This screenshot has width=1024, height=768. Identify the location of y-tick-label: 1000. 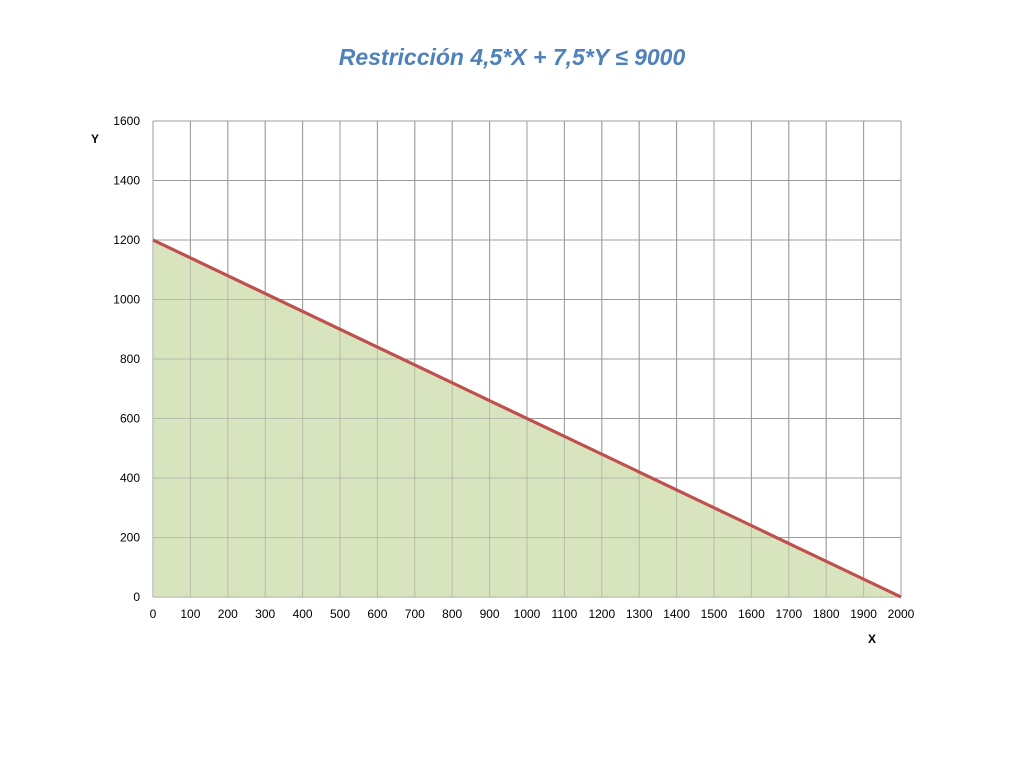
(126, 300).